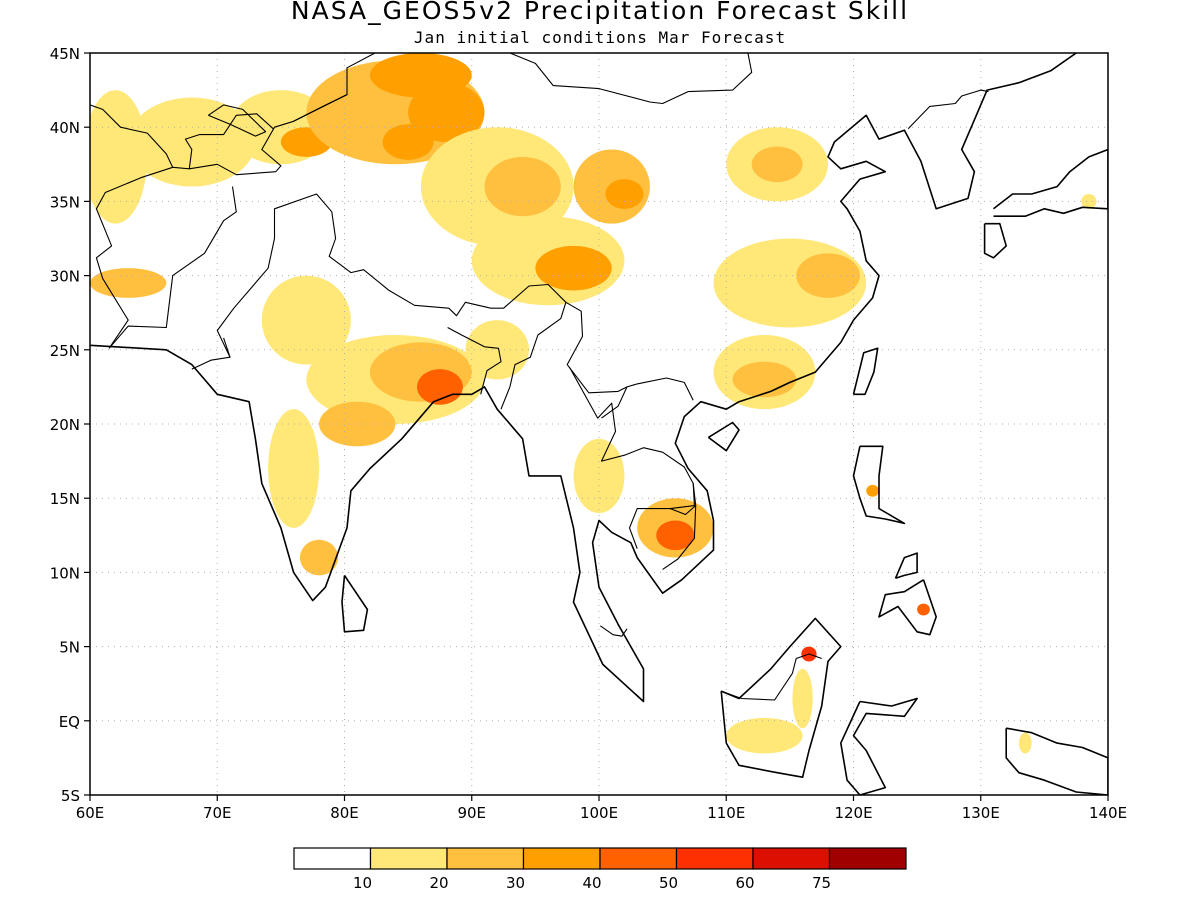 The width and height of the screenshot is (1200, 900). What do you see at coordinates (65, 425) in the screenshot?
I see `lat-tick-label: 20N` at bounding box center [65, 425].